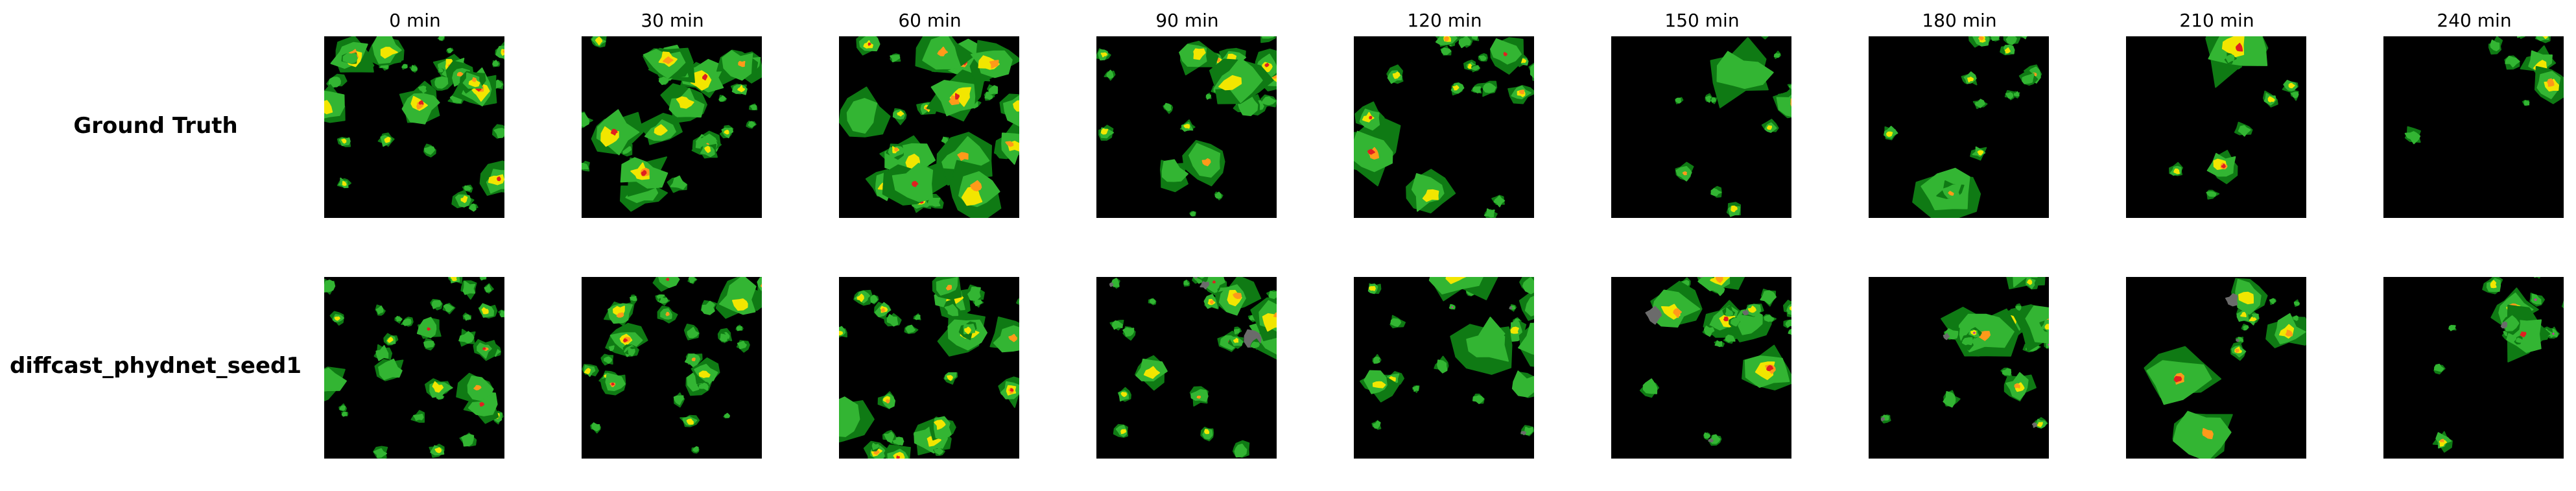 This screenshot has height=491, width=2576. Describe the element at coordinates (1702, 20) in the screenshot. I see `time-label: 150 min` at that location.